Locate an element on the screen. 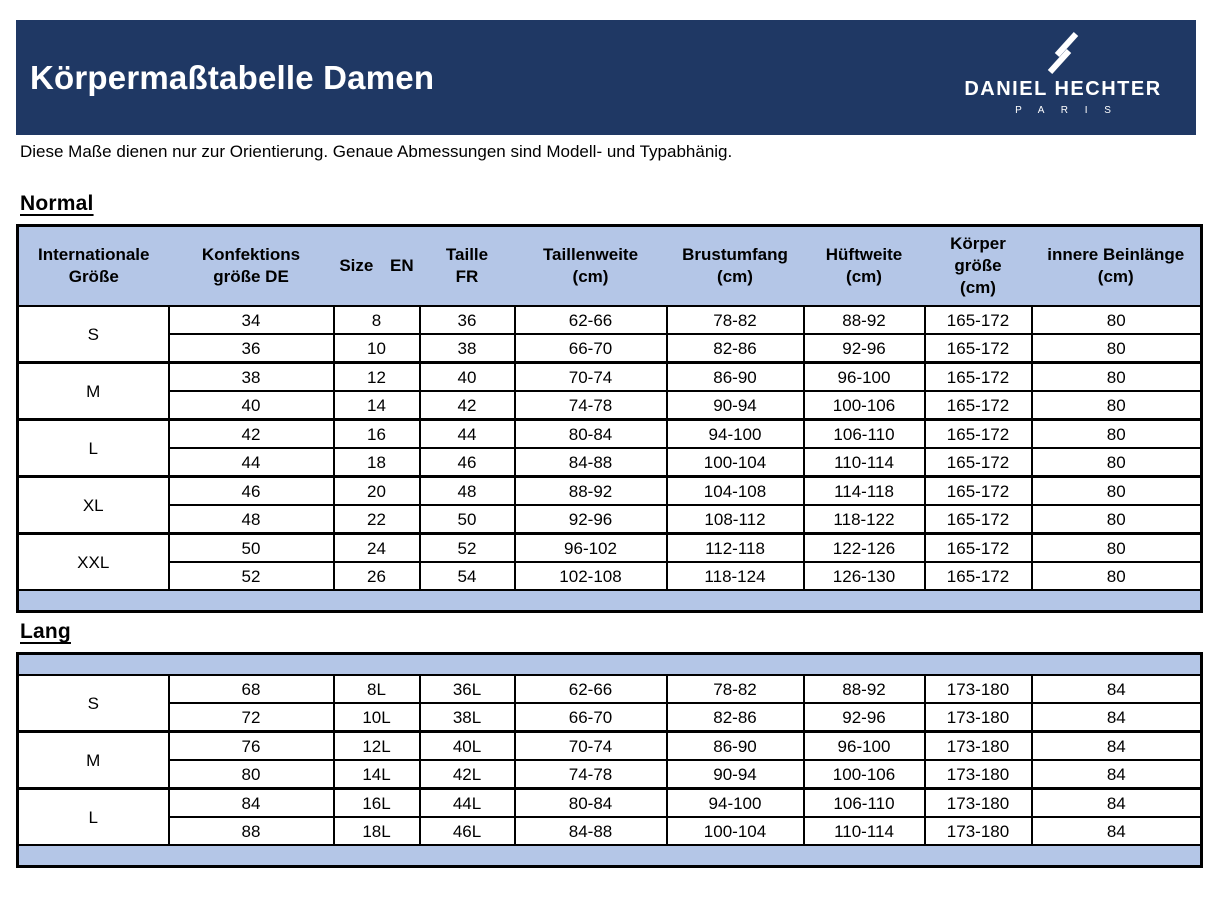 The height and width of the screenshot is (916, 1220). column-header: Size EN is located at coordinates (376, 266).